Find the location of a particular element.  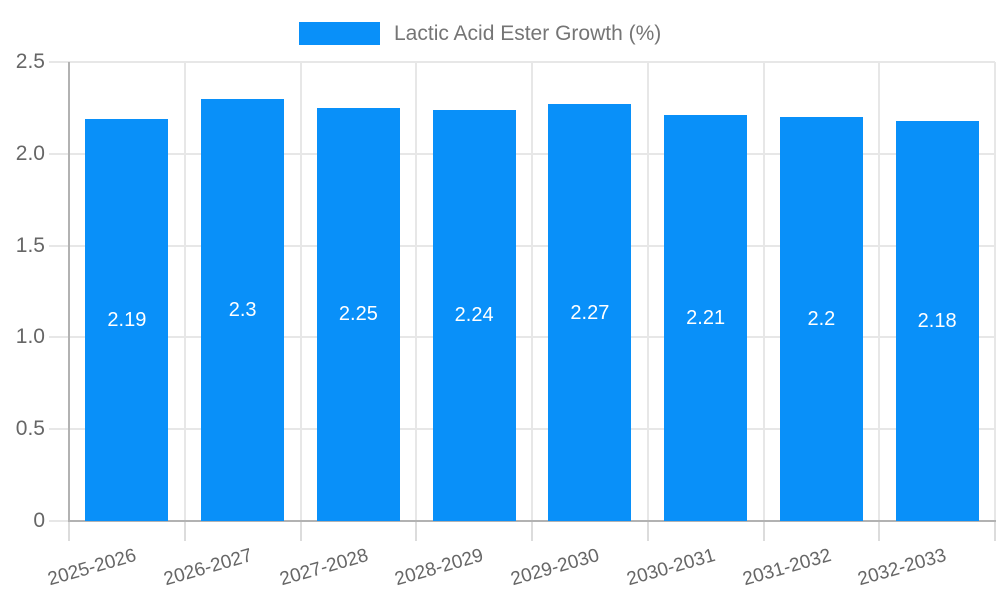

chart-legend: Lactic Acid Ester Growth (%) is located at coordinates (480, 33).